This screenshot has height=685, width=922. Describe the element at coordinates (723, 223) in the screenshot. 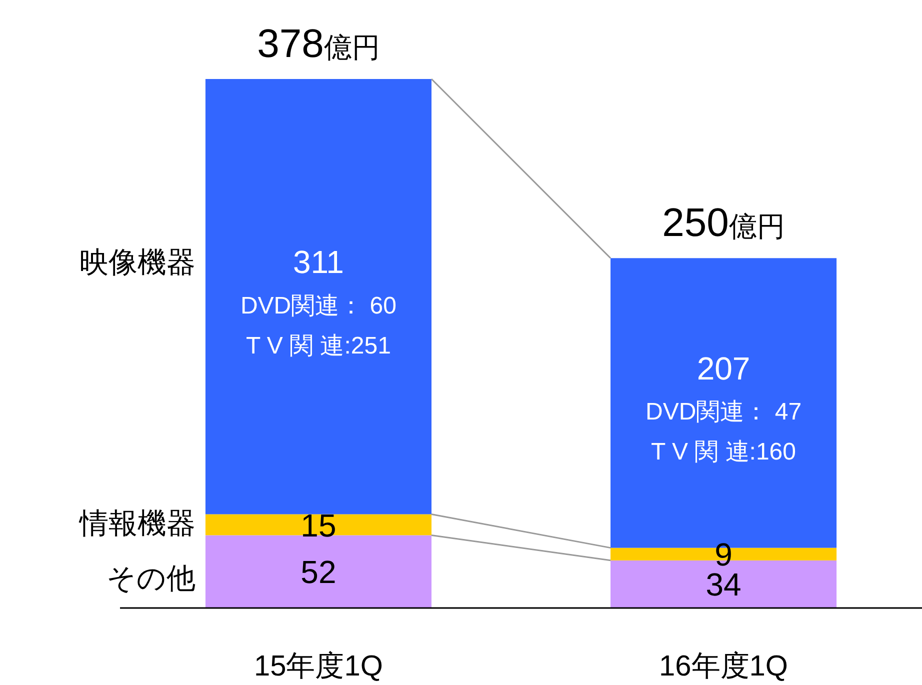

I see `total-label: 250億円` at that location.